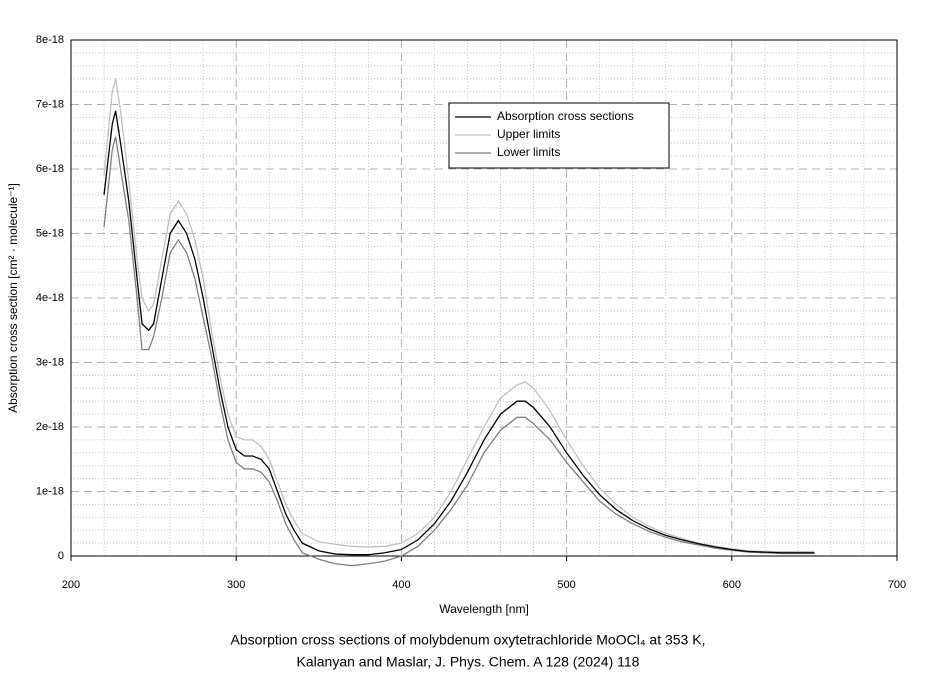 Image resolution: width=937 pixels, height=676 pixels. What do you see at coordinates (50, 233) in the screenshot?
I see `y-tick-label: 5e-18` at bounding box center [50, 233].